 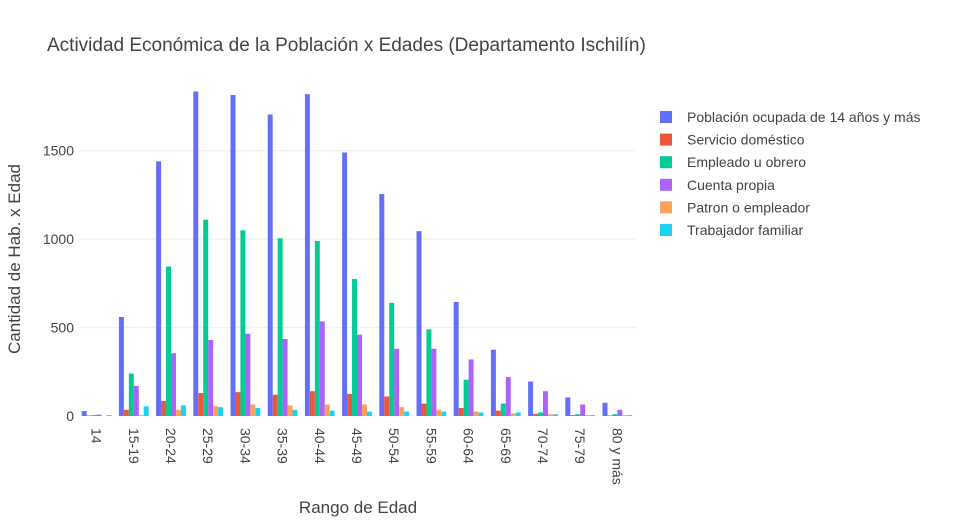 I want to click on y-axis-label: Cantidad de Hab. x Edad, so click(x=14, y=259).